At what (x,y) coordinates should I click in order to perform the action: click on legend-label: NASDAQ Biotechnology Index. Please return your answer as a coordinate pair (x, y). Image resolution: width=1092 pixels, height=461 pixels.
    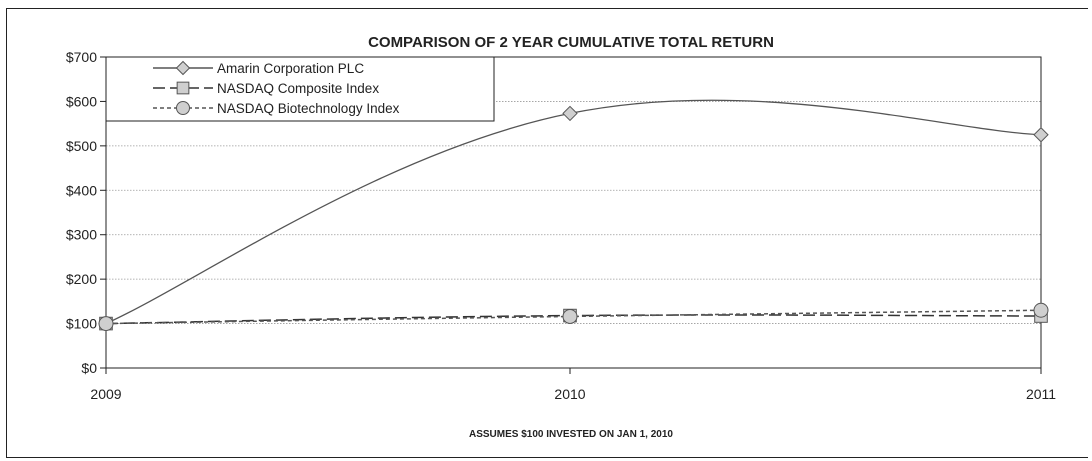
    Looking at the image, I should click on (308, 108).